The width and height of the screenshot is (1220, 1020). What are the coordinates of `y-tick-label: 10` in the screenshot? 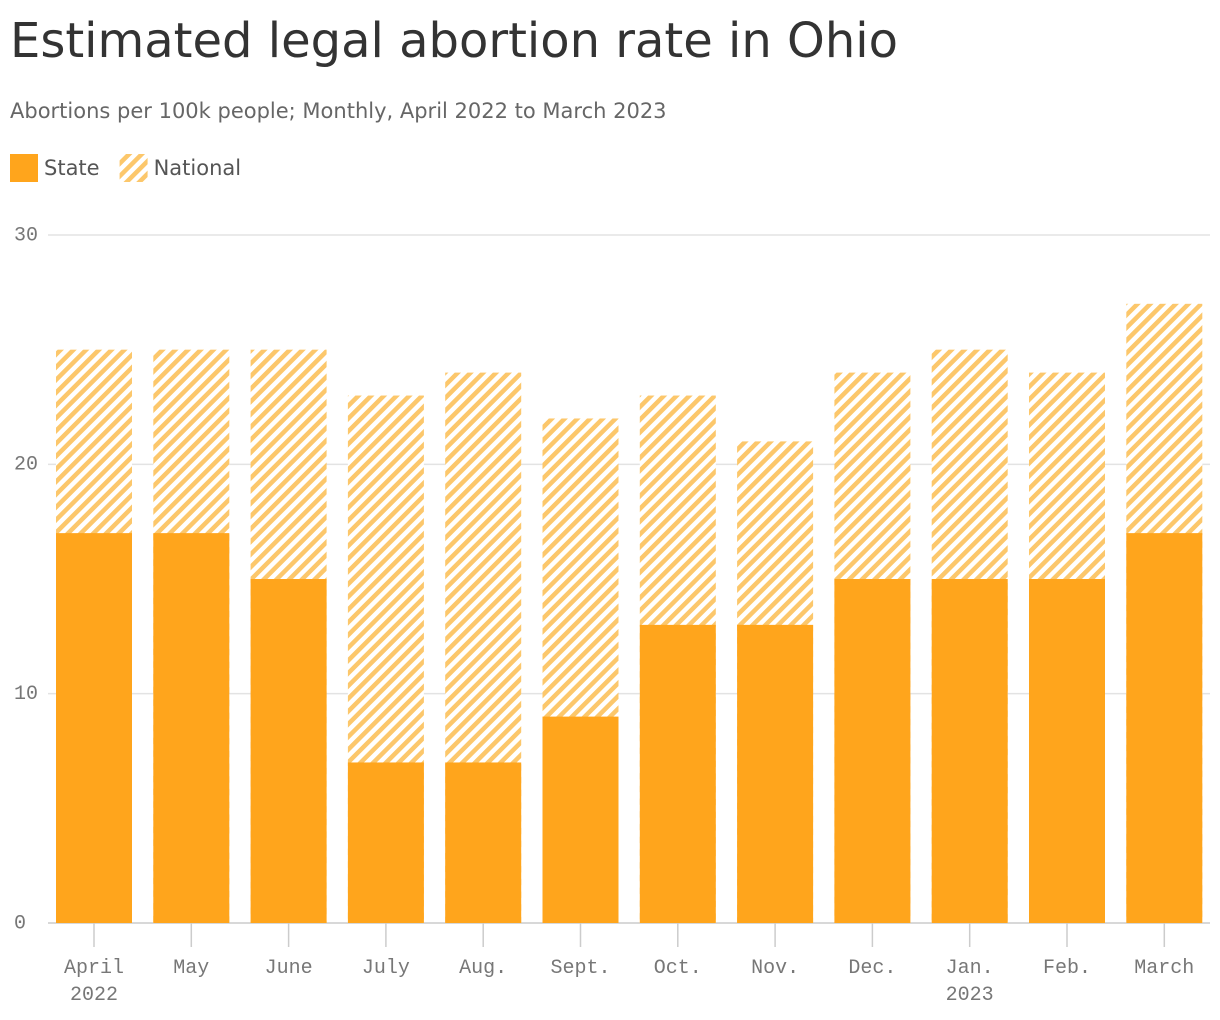 It's located at (26, 694).